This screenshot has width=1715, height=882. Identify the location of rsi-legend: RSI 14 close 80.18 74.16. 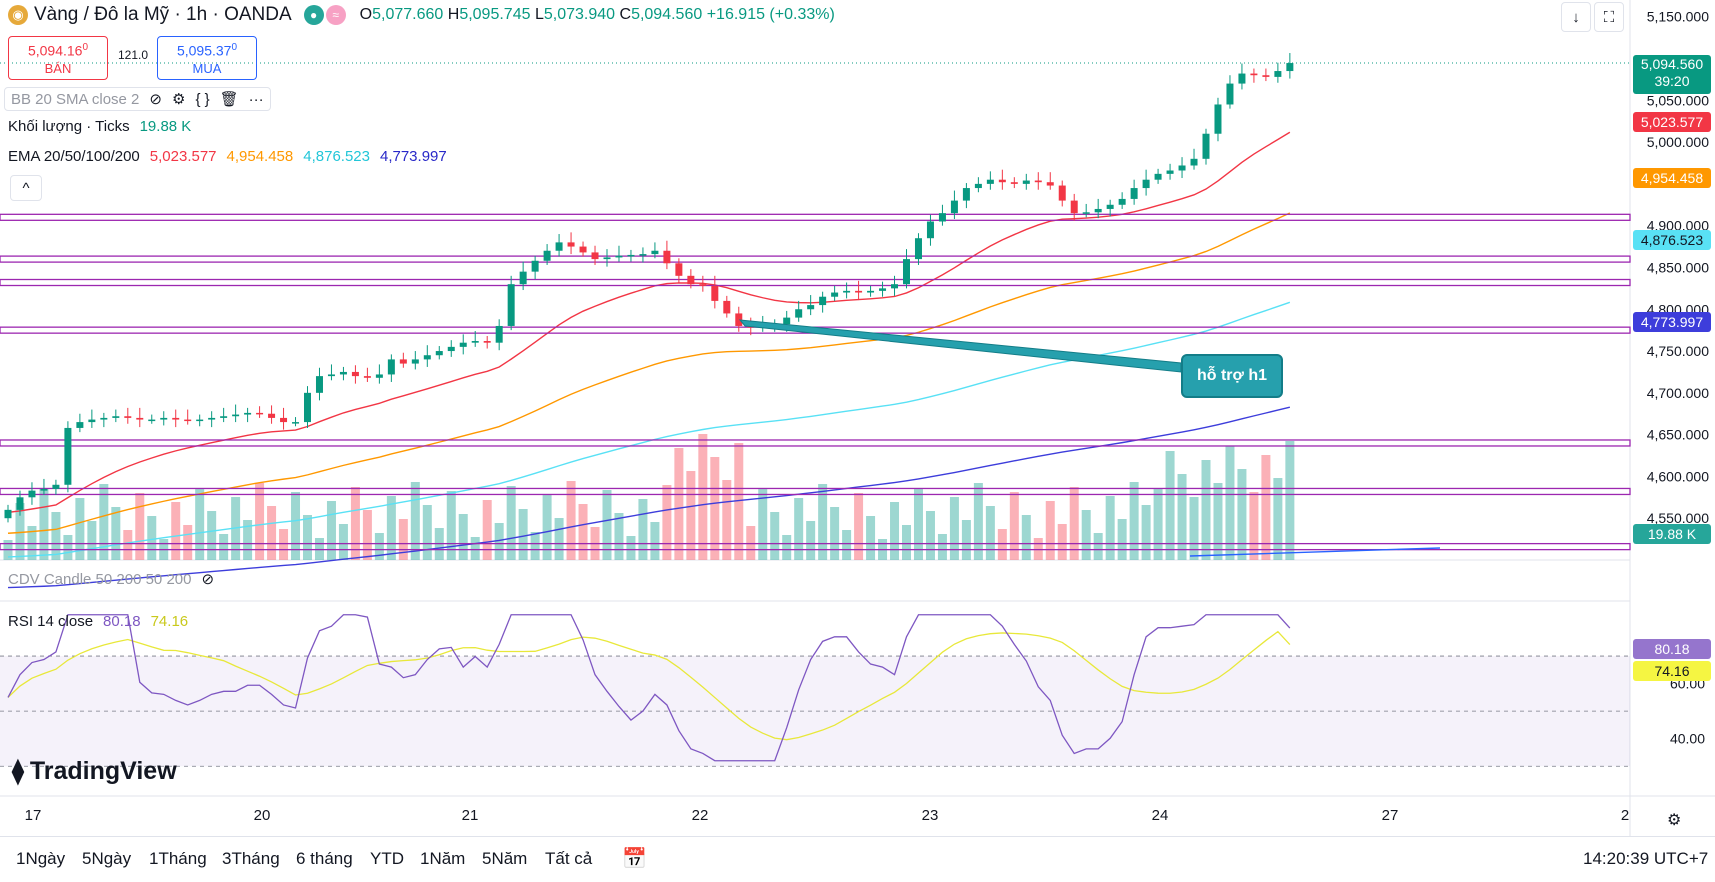
(98, 621).